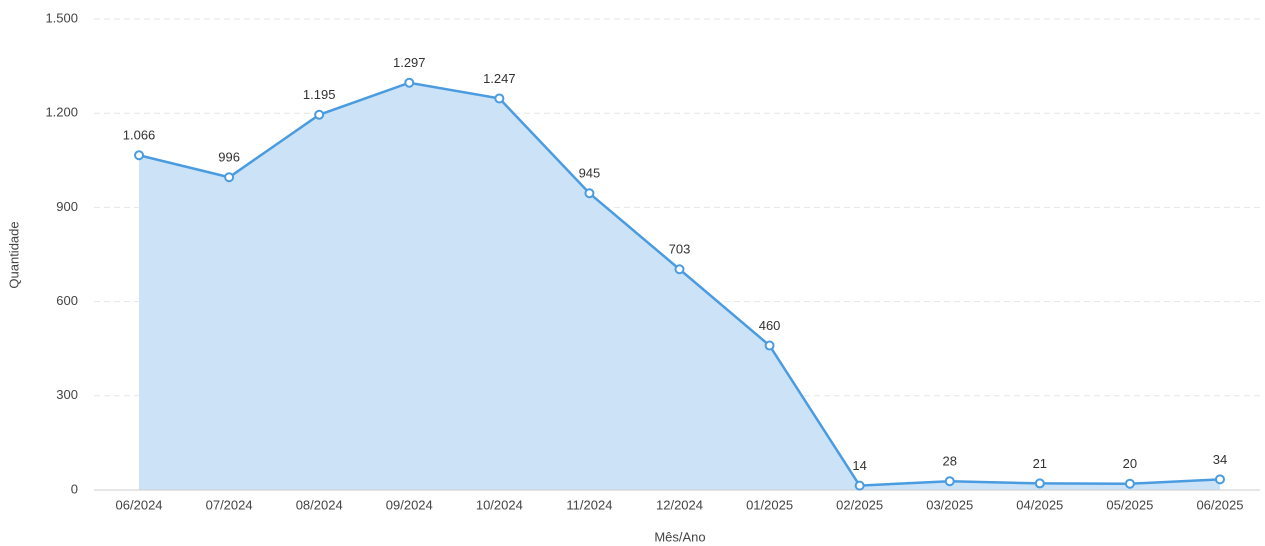  What do you see at coordinates (770, 325) in the screenshot?
I see `value-label: 460` at bounding box center [770, 325].